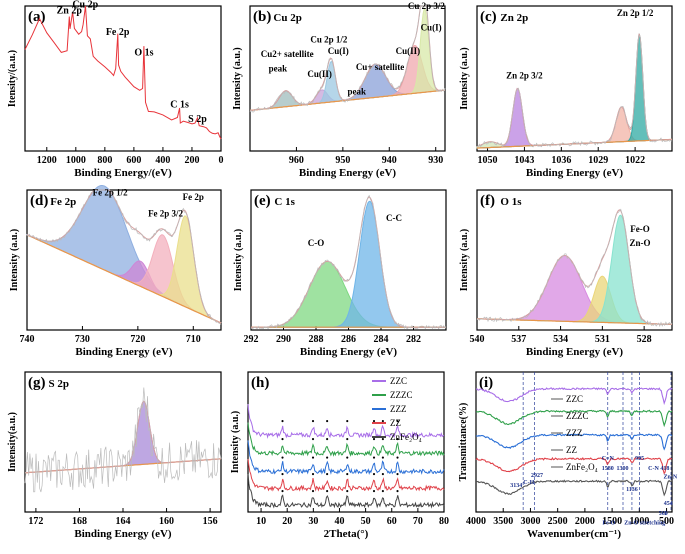 The width and height of the screenshot is (685, 554). What do you see at coordinates (380, 67) in the screenshot?
I see `peak-annotation: Cu+ satellite` at bounding box center [380, 67].